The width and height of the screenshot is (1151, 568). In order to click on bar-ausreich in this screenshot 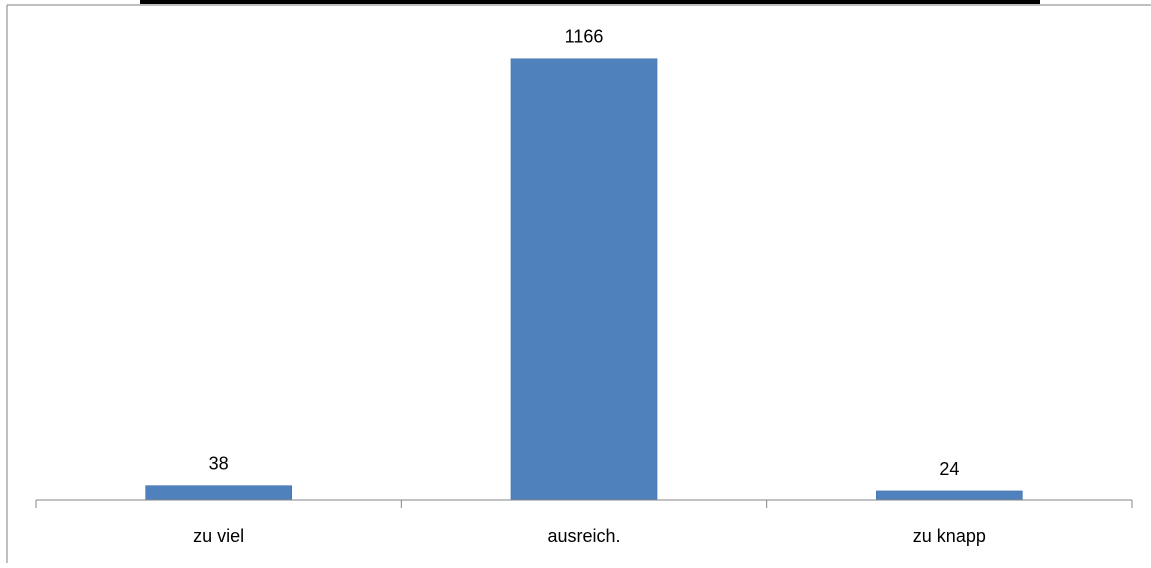, I will do `click(584, 279)`.